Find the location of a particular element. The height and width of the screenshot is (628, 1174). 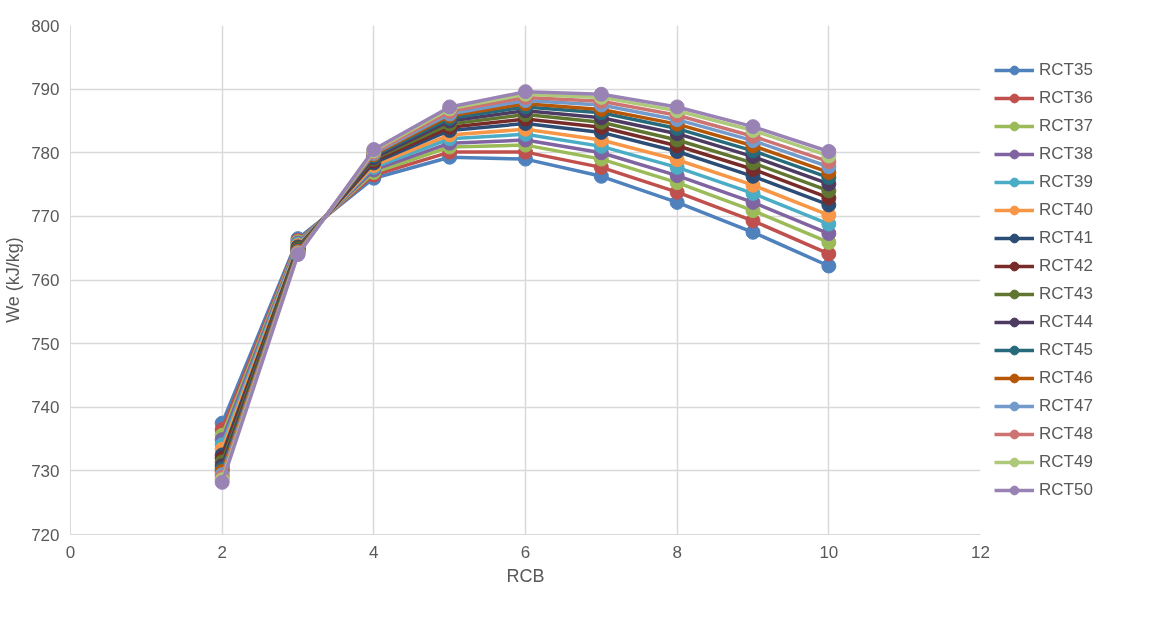

legend-label: RCT37 is located at coordinates (1066, 125).